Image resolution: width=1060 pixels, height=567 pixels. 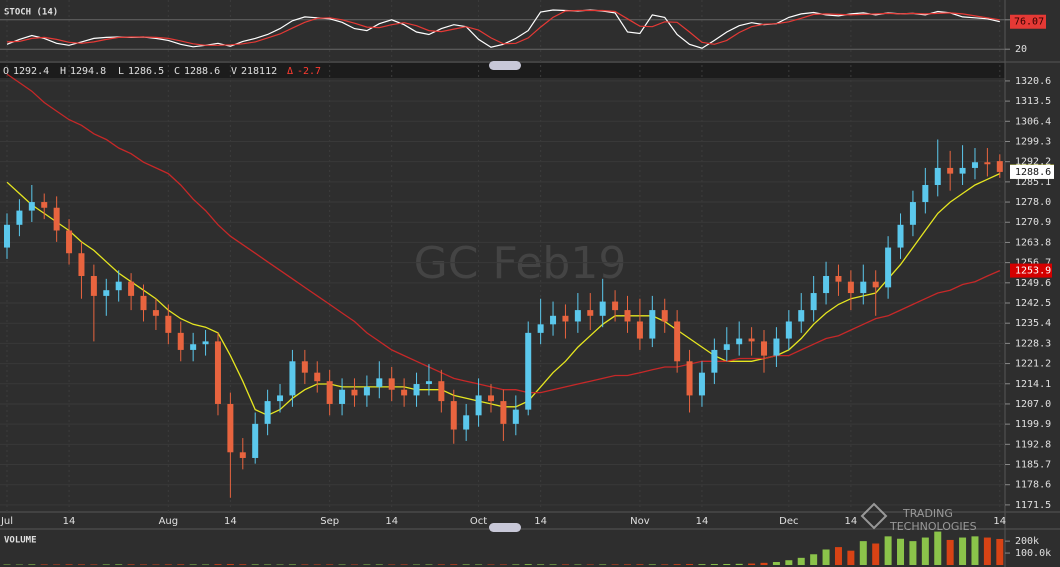 I want to click on value-tag-label: 1253.9, so click(x=1033, y=271).